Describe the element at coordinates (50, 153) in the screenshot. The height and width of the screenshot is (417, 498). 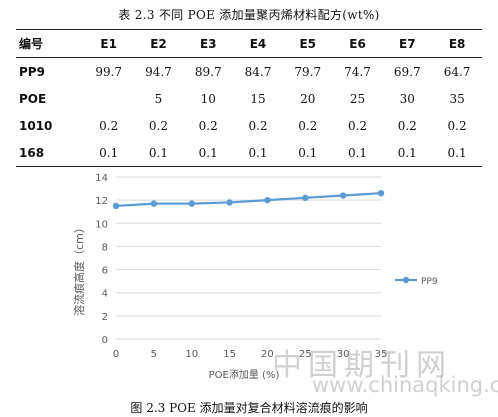
I see `row-label: 168` at that location.